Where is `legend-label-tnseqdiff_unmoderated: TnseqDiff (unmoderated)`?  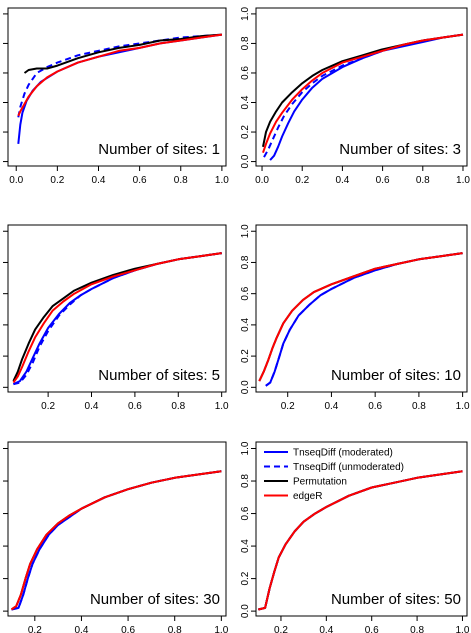 legend-label-tnseqdiff_unmoderated: TnseqDiff (unmoderated) is located at coordinates (348, 467).